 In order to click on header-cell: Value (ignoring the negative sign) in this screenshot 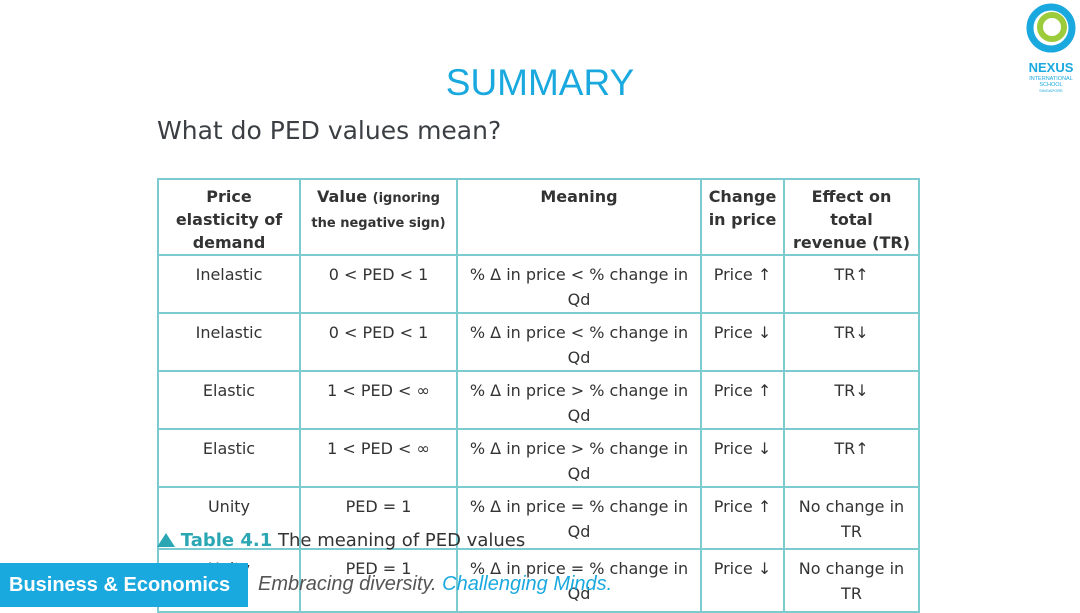, I will do `click(378, 217)`.